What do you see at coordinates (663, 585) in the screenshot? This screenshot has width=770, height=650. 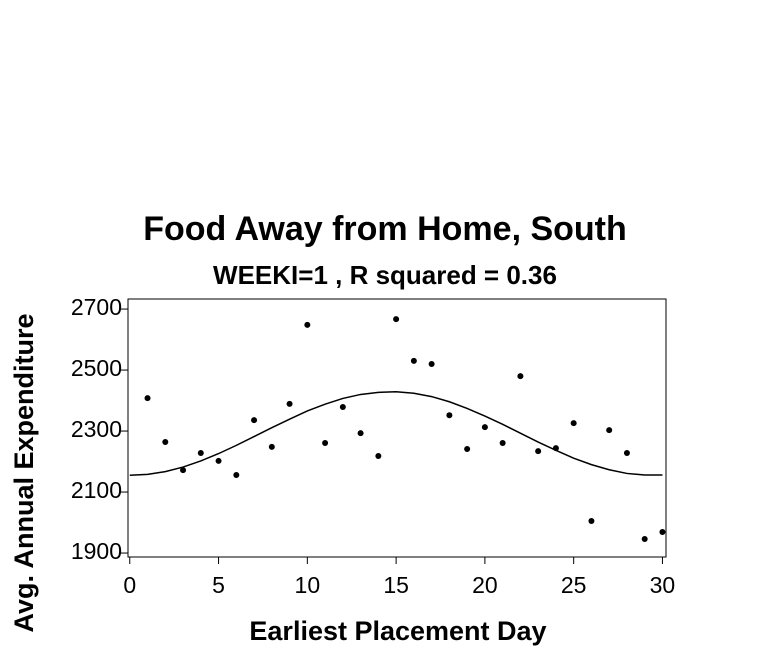 I see `x-tick-label: 30` at bounding box center [663, 585].